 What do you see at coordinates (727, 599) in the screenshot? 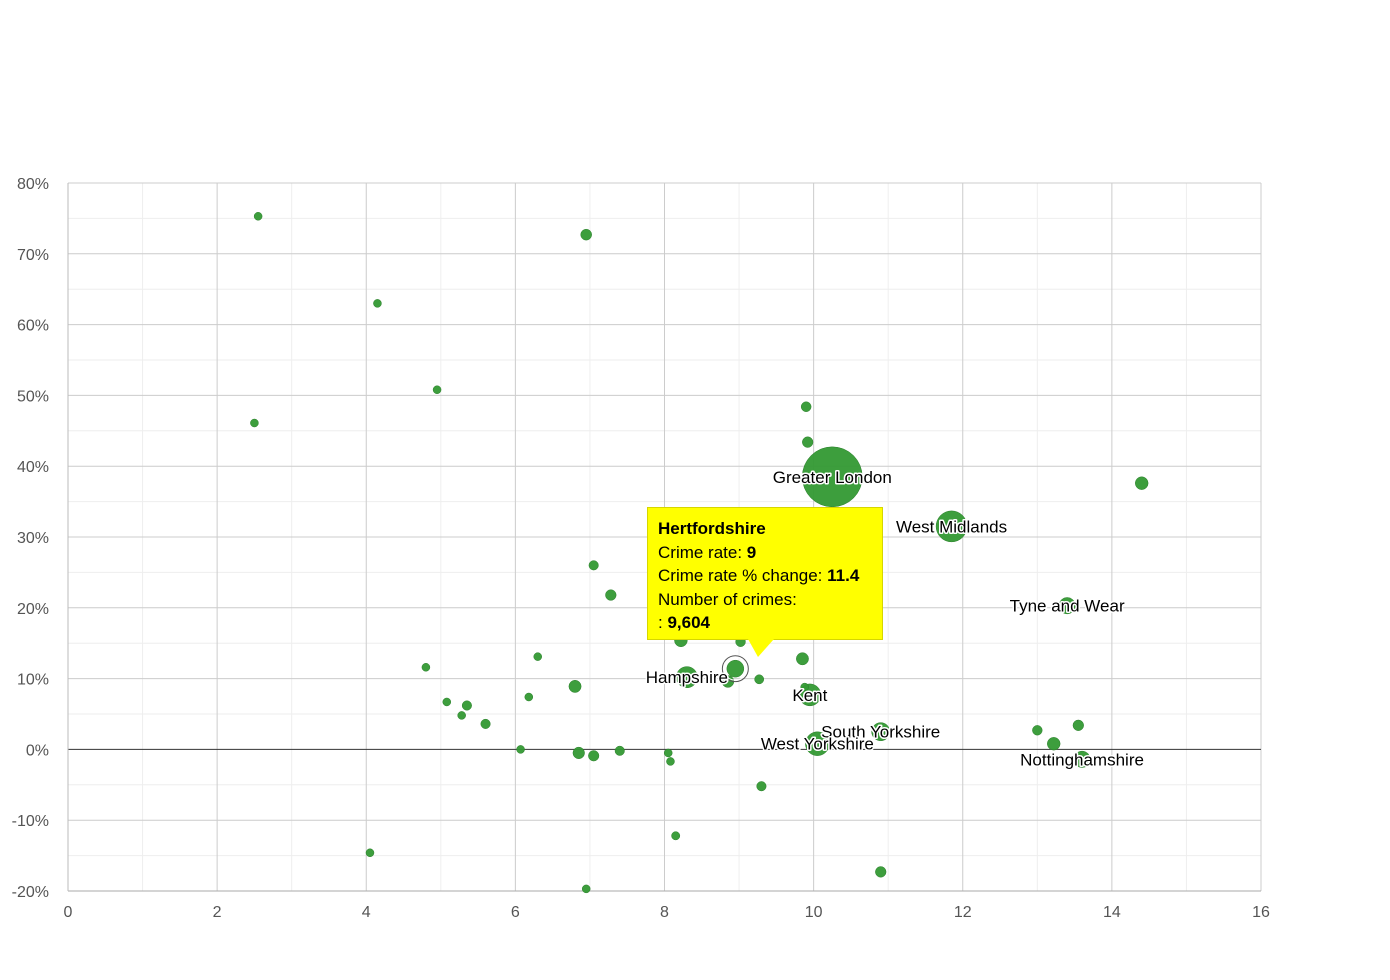
I see `tooltip-count-label: Number of crimes:` at bounding box center [727, 599].